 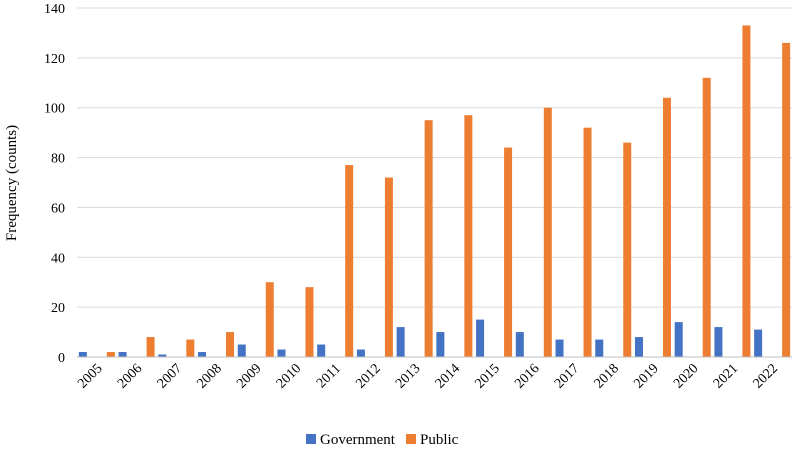 What do you see at coordinates (448, 376) in the screenshot?
I see `x-tick-label: 2014` at bounding box center [448, 376].